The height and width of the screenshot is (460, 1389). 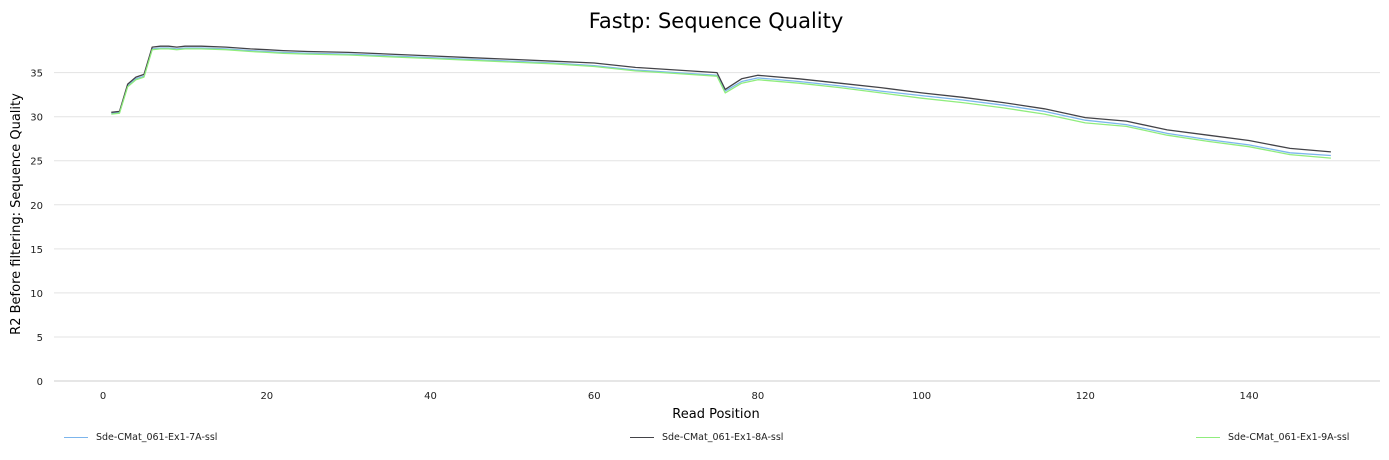 I want to click on y-tick-label: 35, so click(x=36, y=74).